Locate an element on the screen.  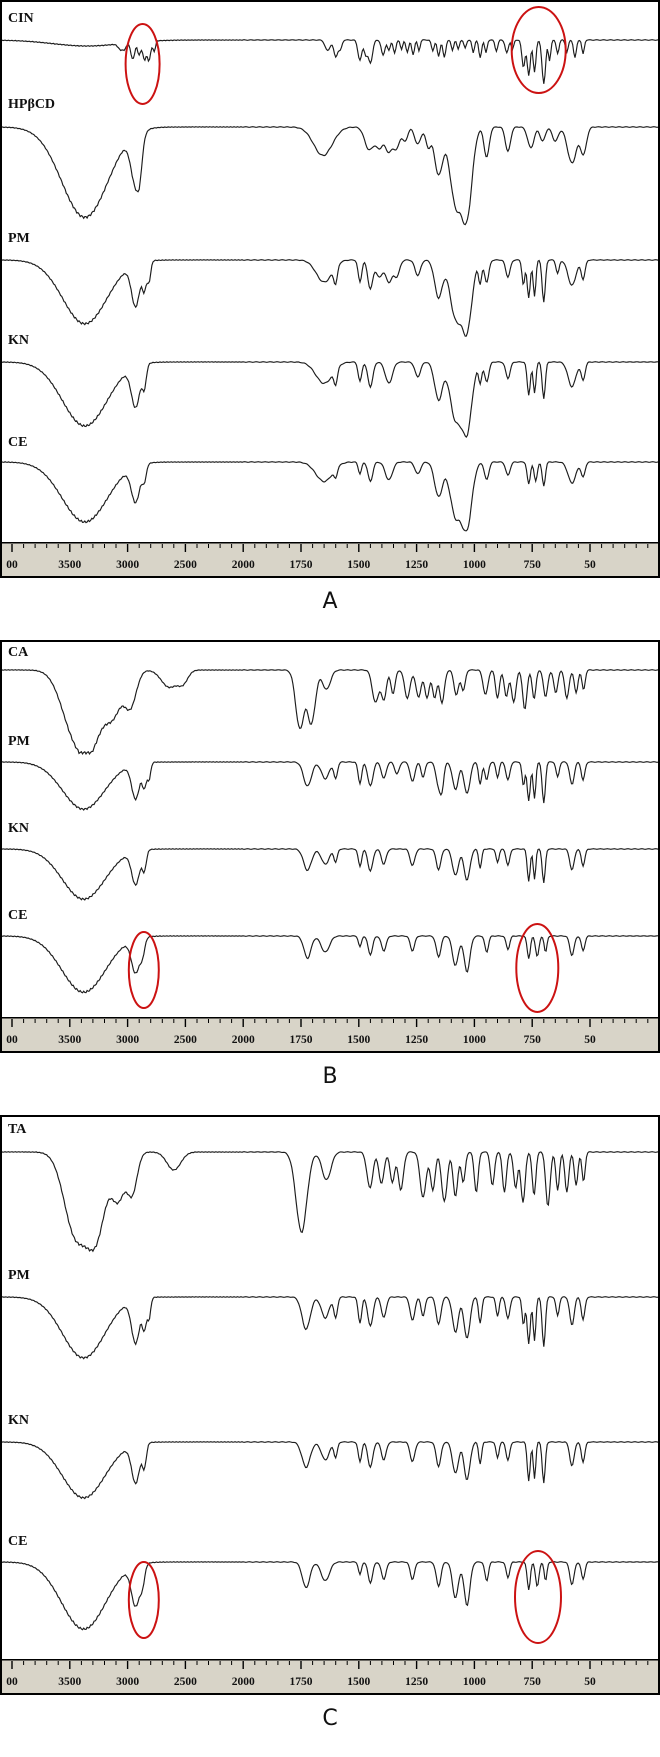
spectrum-TA is located at coordinates (330, 1202).